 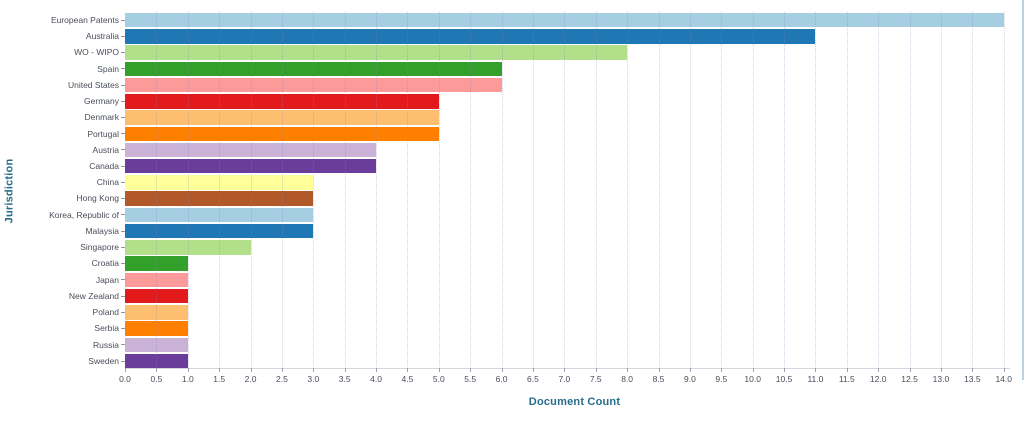 What do you see at coordinates (564, 379) in the screenshot?
I see `x-tick-label: 7.0` at bounding box center [564, 379].